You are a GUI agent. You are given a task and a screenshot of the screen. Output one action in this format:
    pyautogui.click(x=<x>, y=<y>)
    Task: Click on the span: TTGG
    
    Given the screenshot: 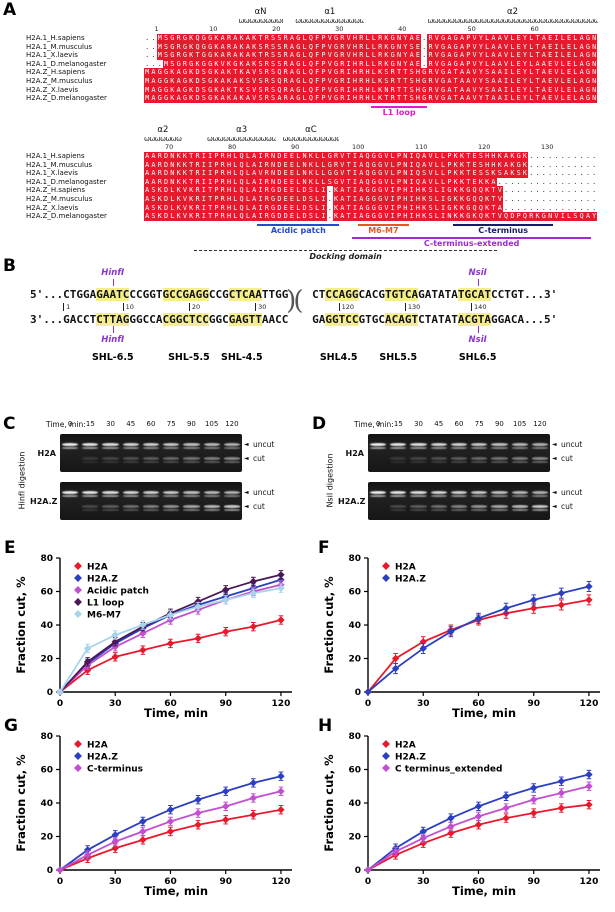 What is the action you would take?
    pyautogui.click(x=275, y=294)
    